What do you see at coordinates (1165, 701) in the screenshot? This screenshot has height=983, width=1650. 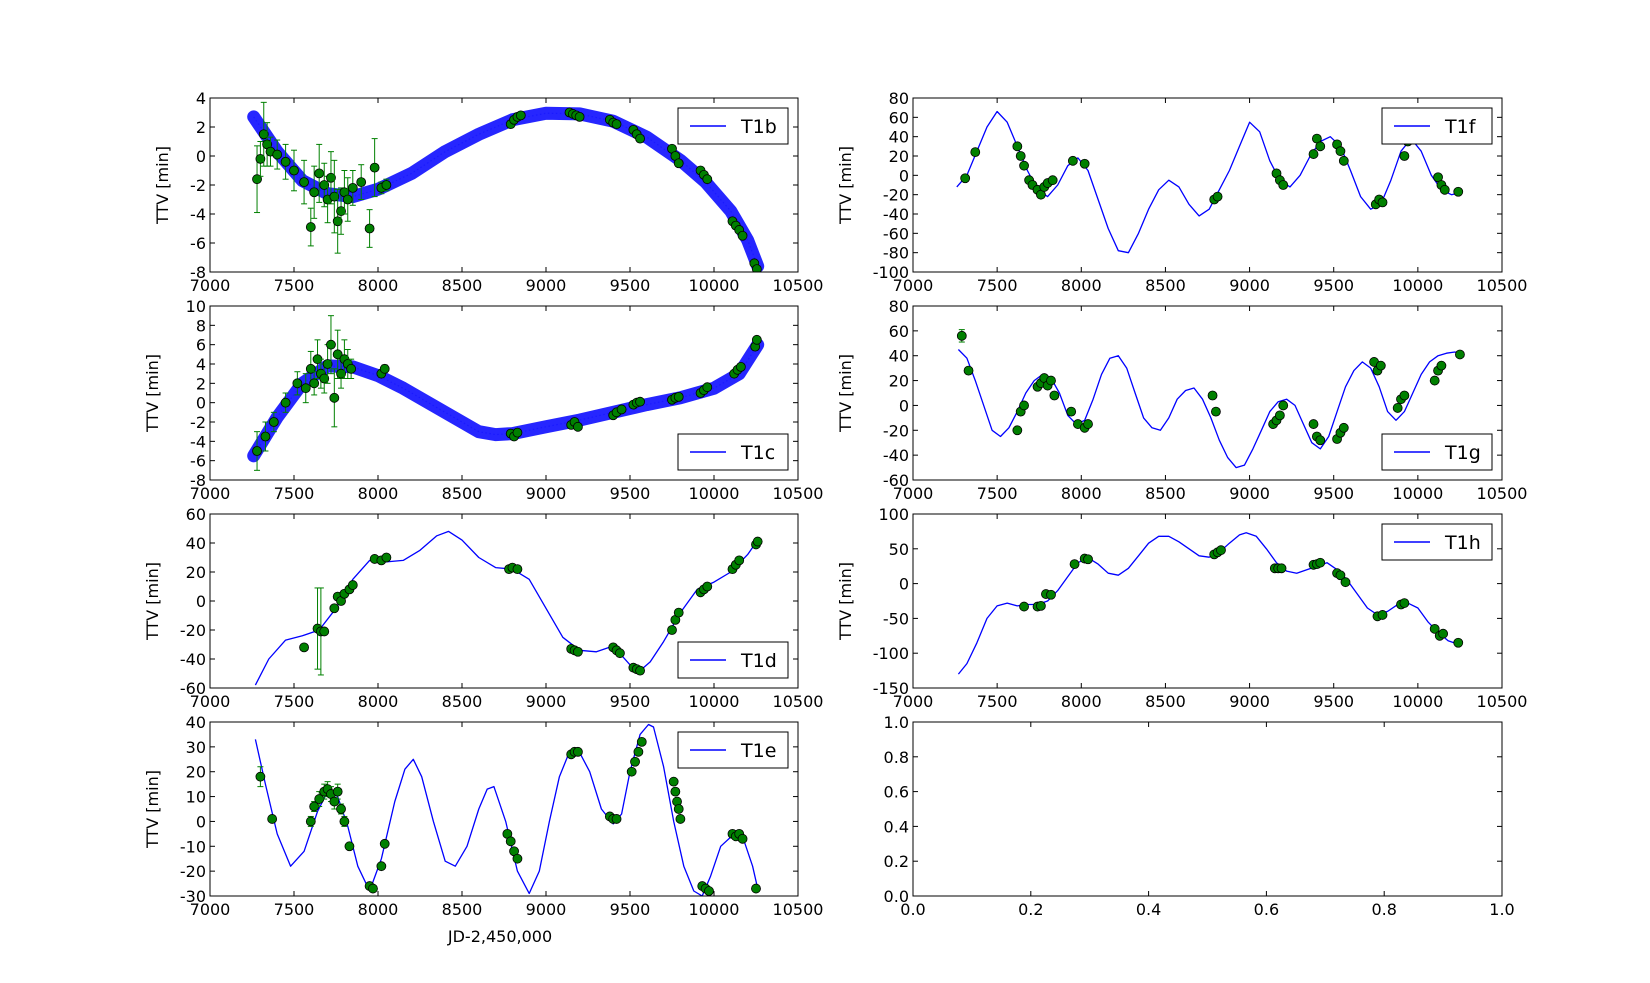 I see `x-tick-label: 8500` at bounding box center [1165, 701].